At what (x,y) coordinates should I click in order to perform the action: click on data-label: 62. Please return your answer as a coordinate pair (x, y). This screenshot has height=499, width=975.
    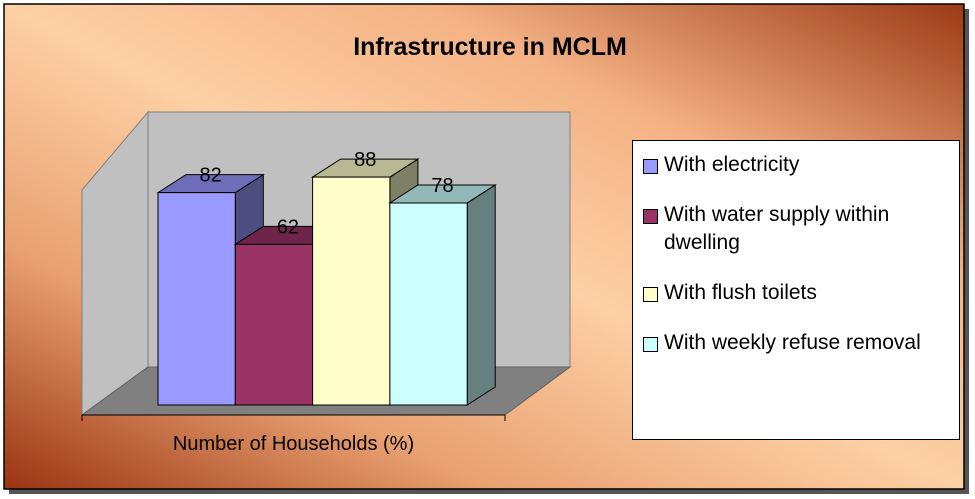
    Looking at the image, I should click on (288, 227).